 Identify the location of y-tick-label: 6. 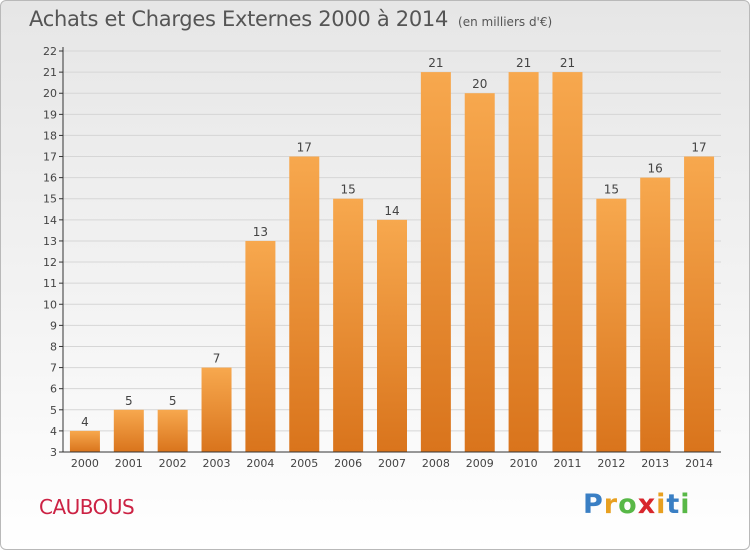
(53, 389).